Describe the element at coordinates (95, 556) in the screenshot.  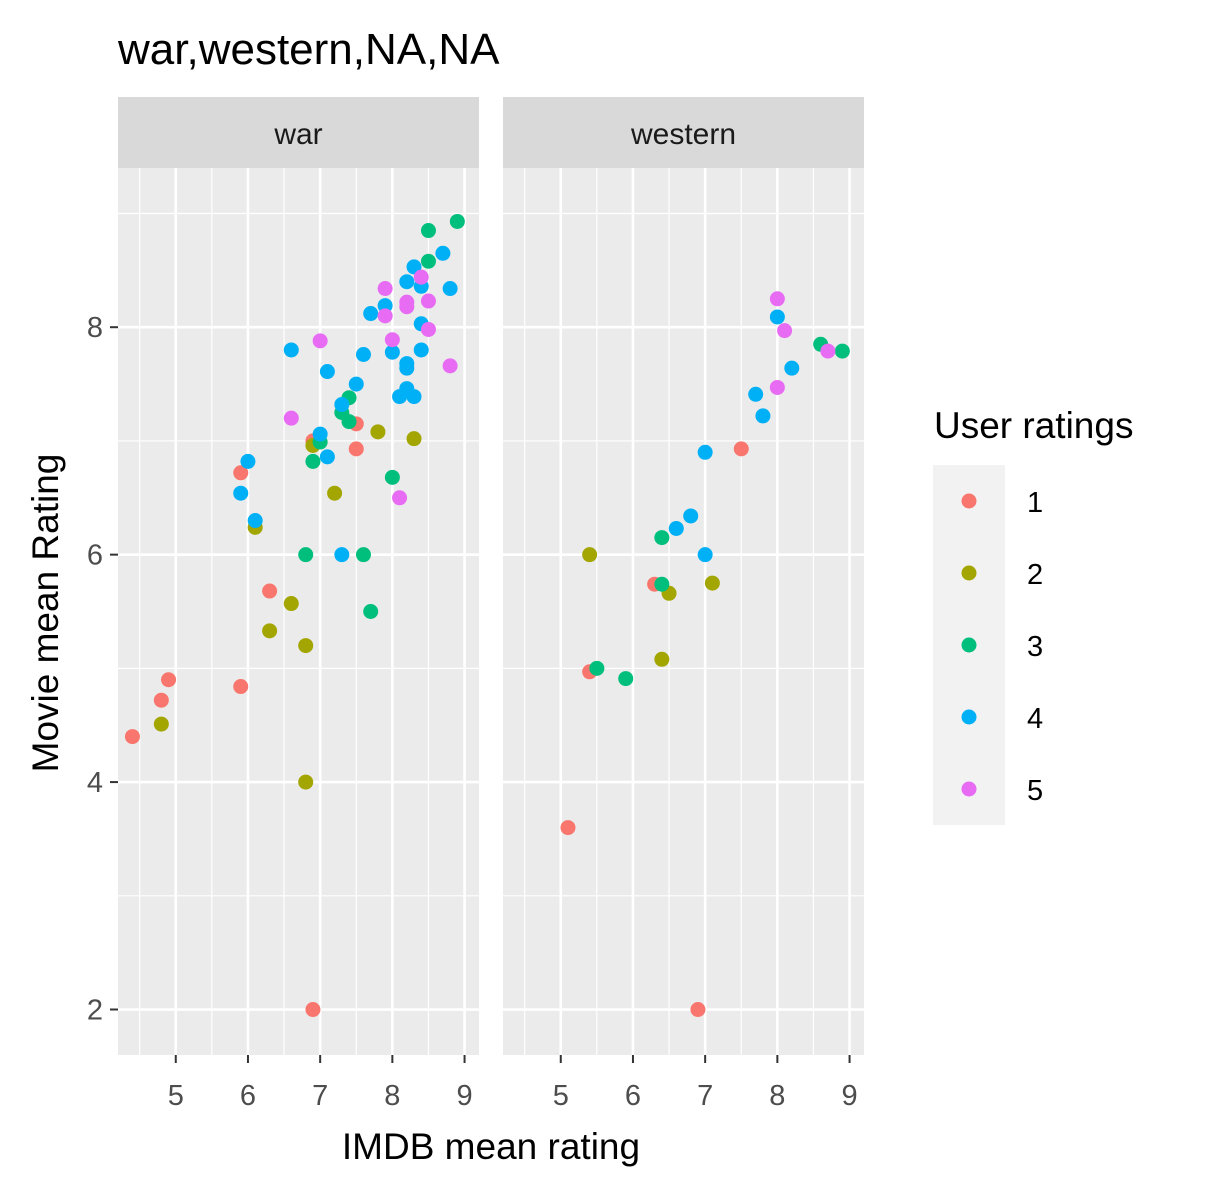
I see `y-tick-label: 6` at that location.